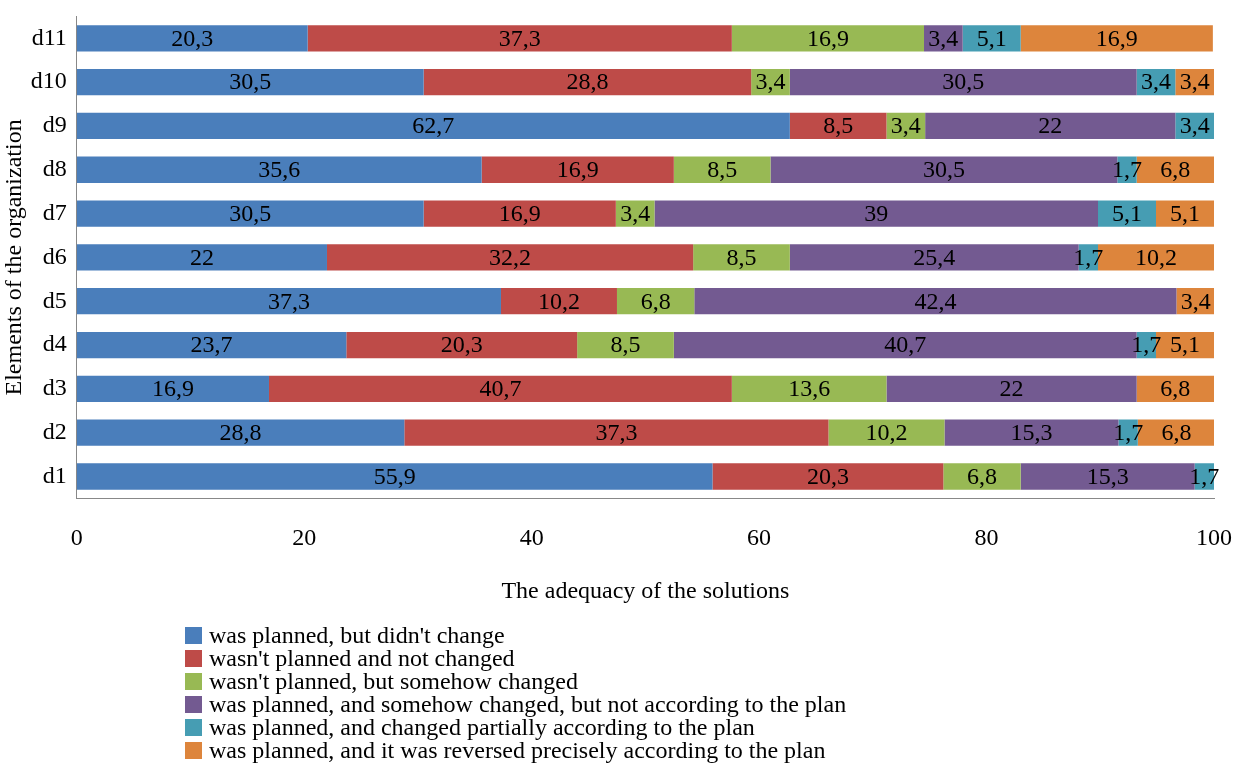  I want to click on data-label: 55,9, so click(394, 475).